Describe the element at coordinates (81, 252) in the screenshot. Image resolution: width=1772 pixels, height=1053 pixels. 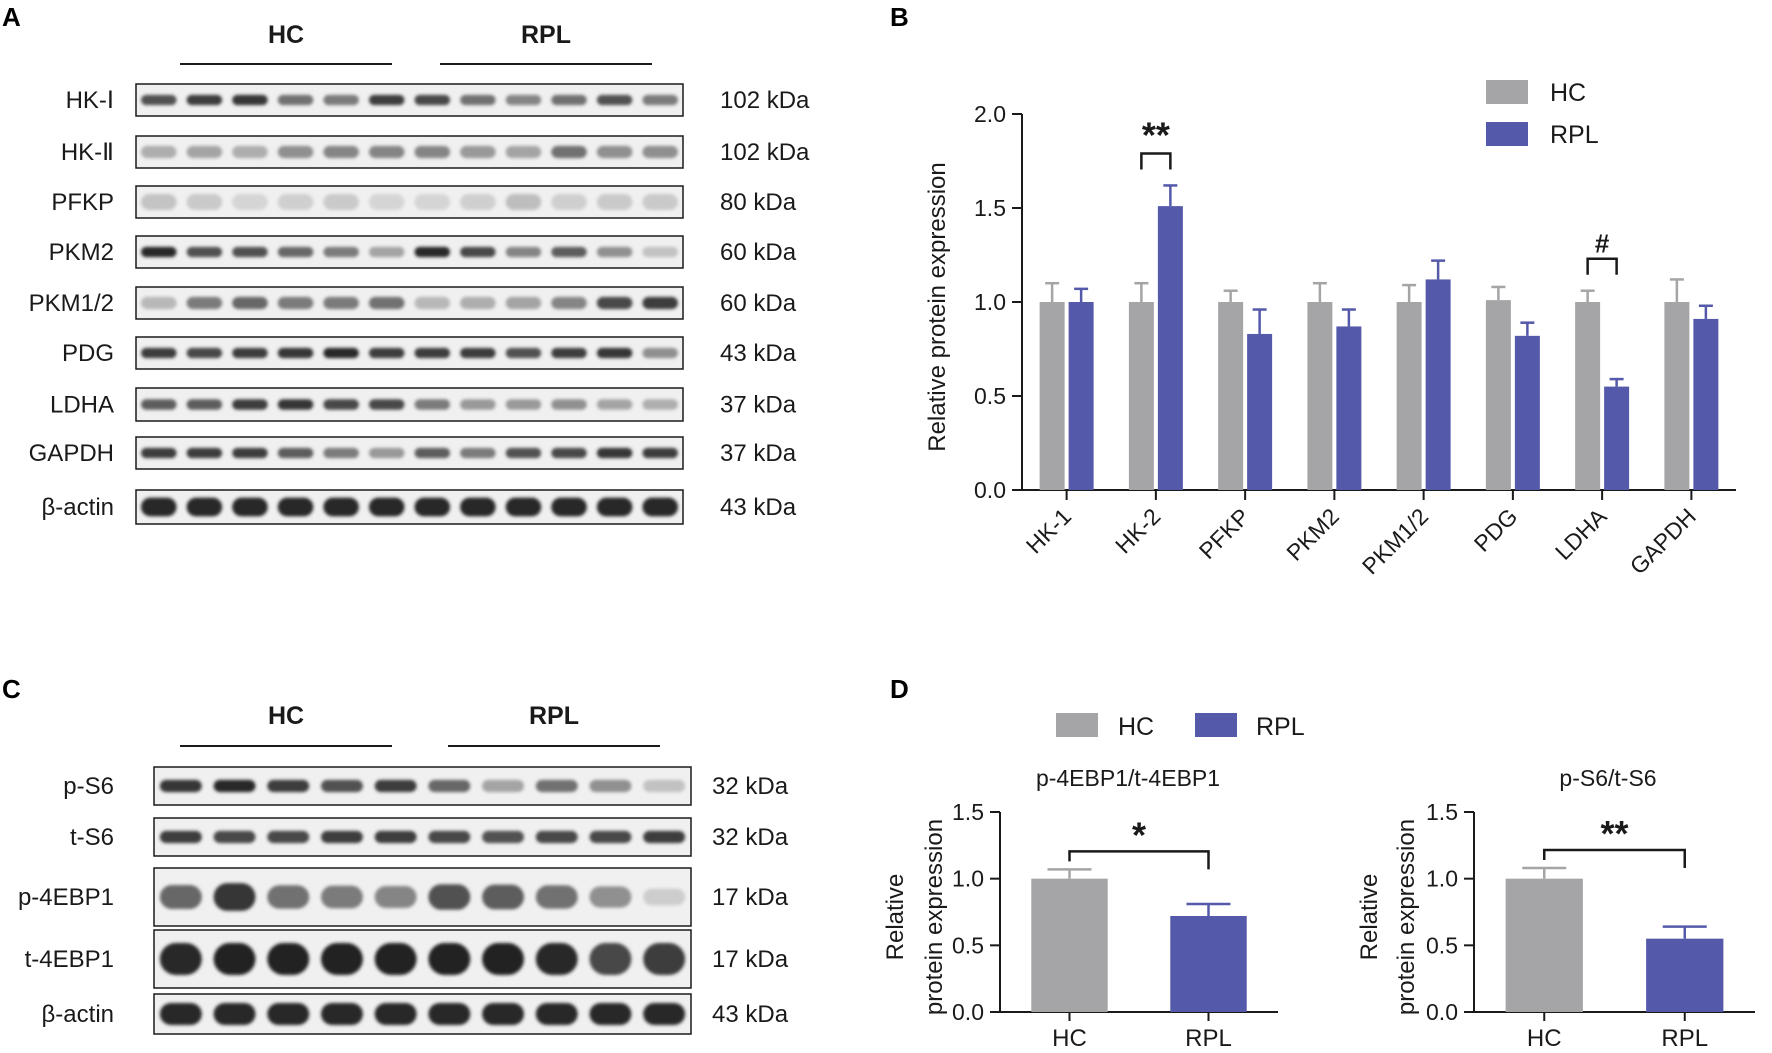
I see `blot-label: PKM2` at that location.